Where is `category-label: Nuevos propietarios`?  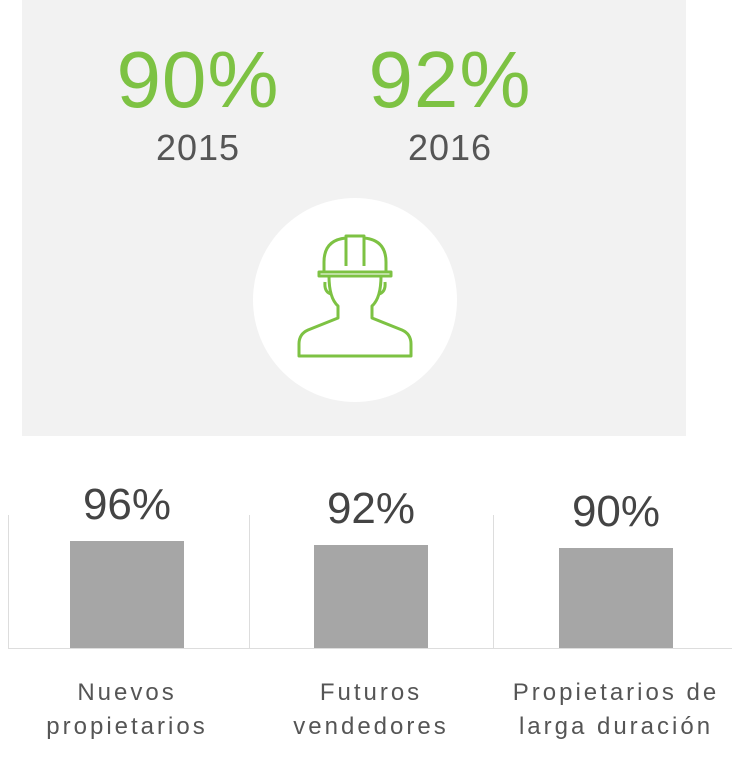 category-label: Nuevos propietarios is located at coordinates (127, 709).